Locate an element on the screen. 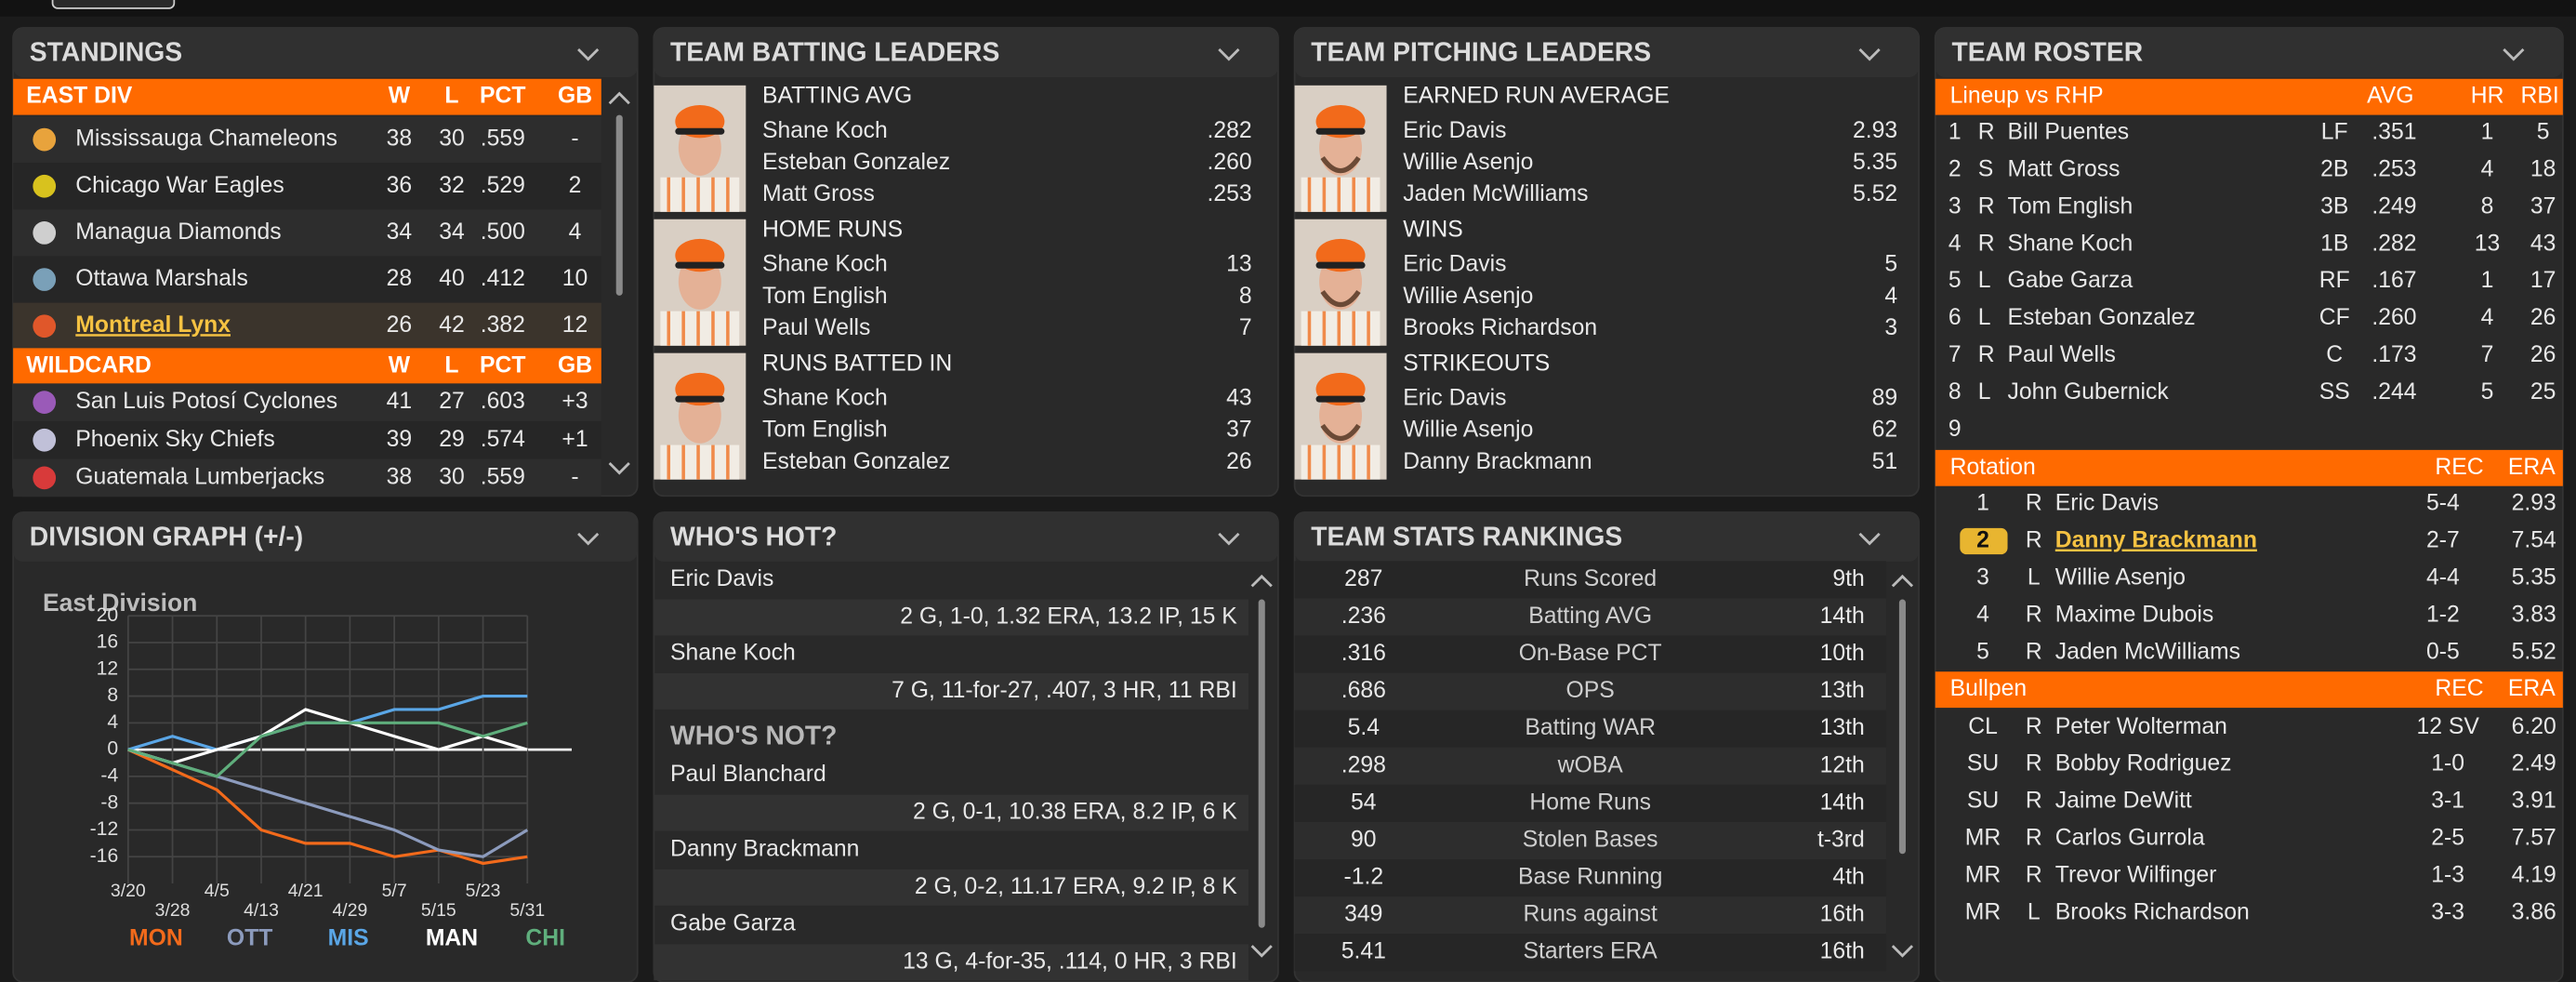 This screenshot has height=982, width=2576. column-header: Rotation is located at coordinates (1993, 467).